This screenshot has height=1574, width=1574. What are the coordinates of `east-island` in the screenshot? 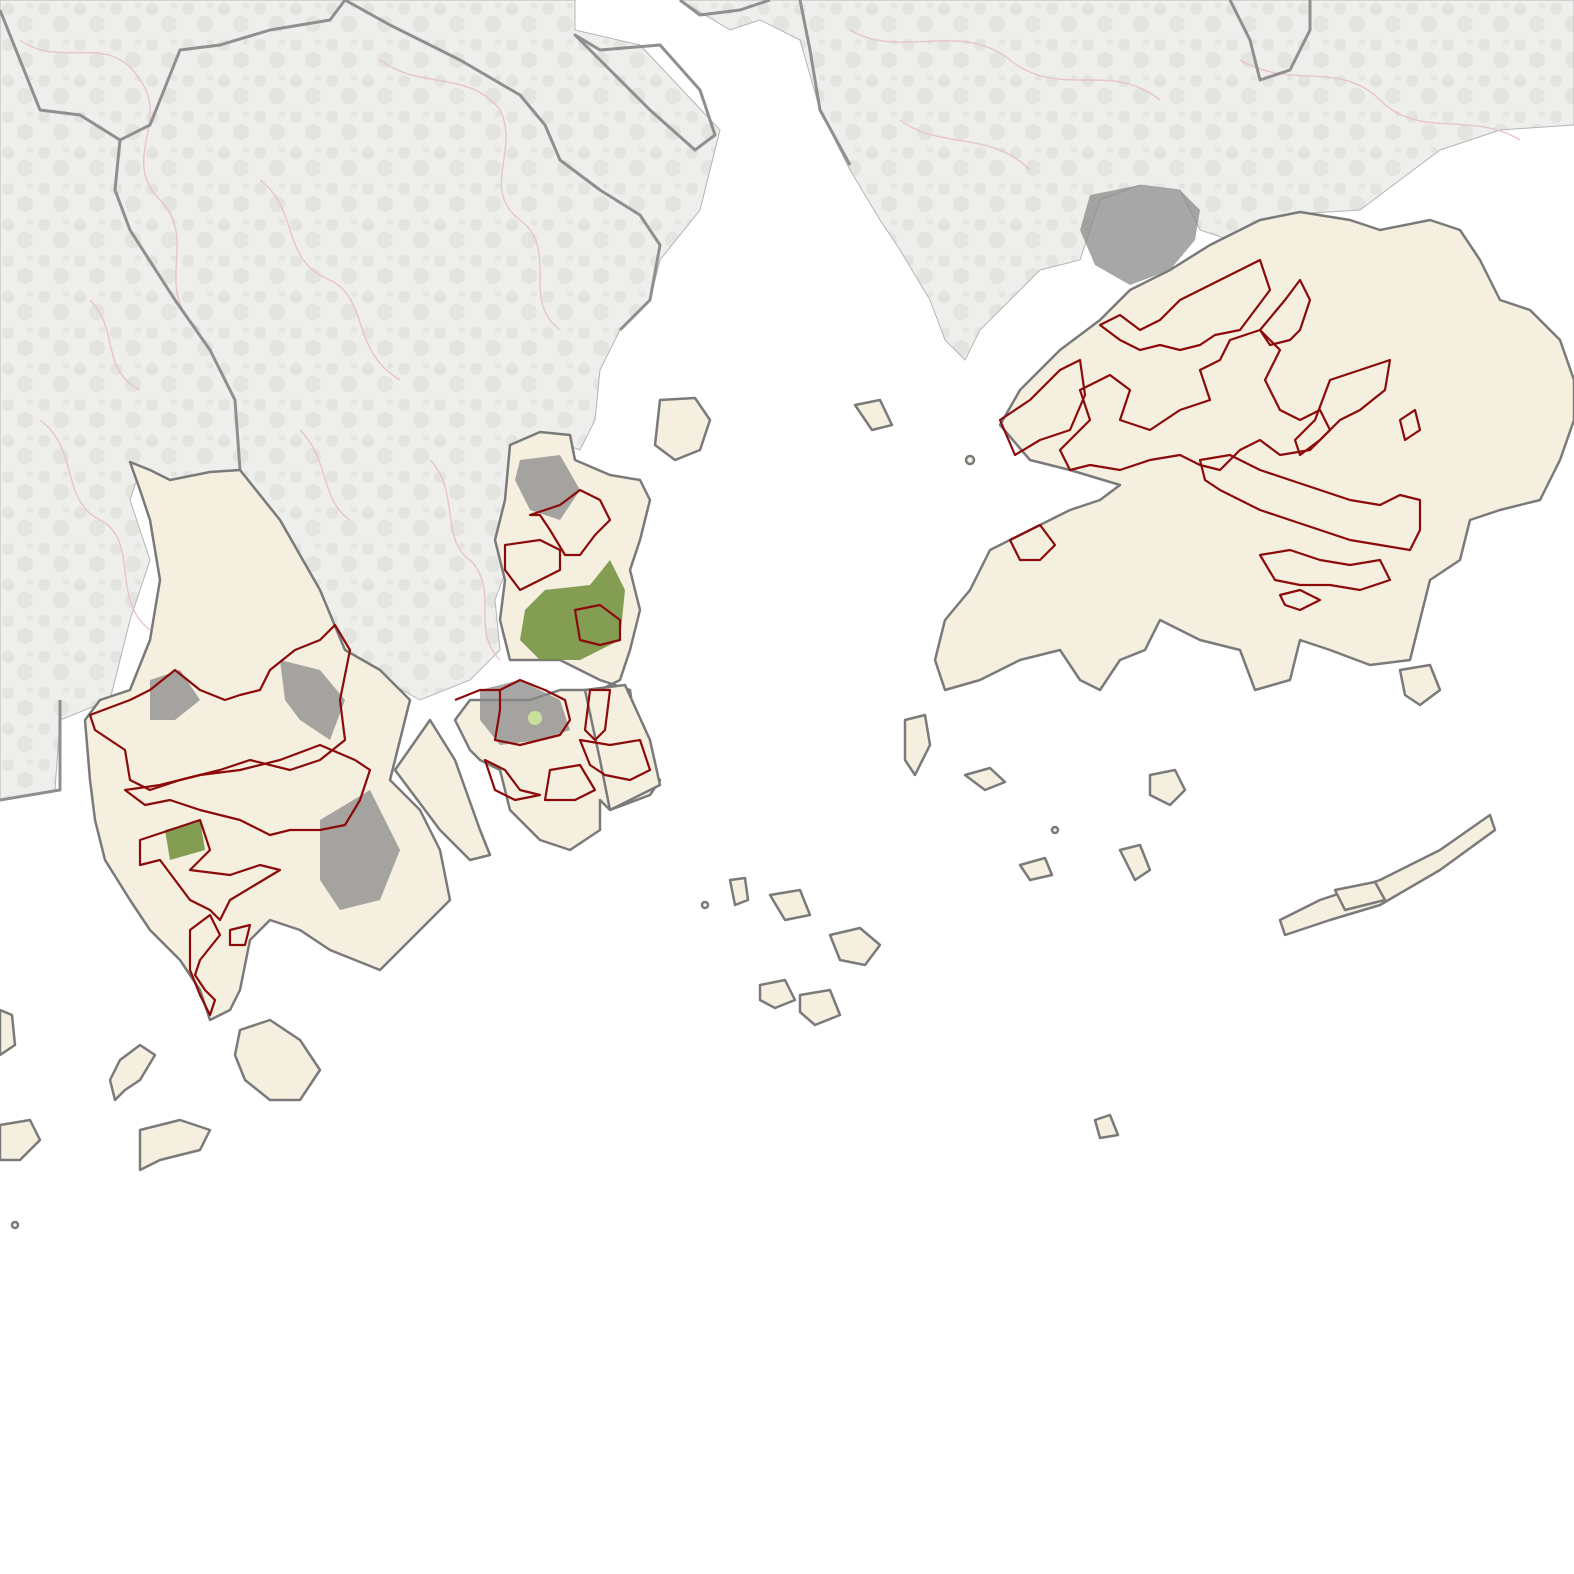 It's located at (1253, 451).